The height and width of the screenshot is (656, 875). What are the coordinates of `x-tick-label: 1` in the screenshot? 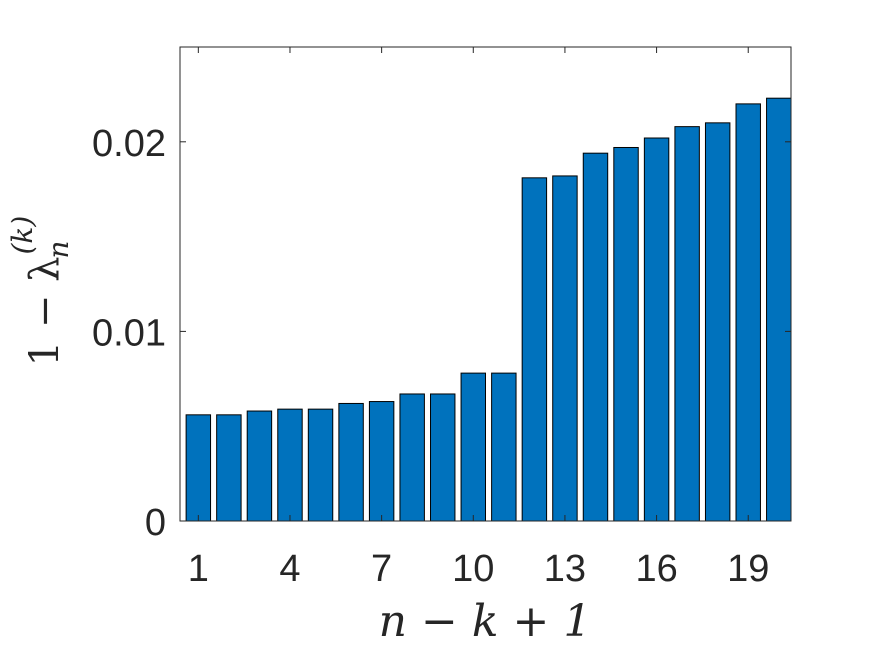 It's located at (198, 569).